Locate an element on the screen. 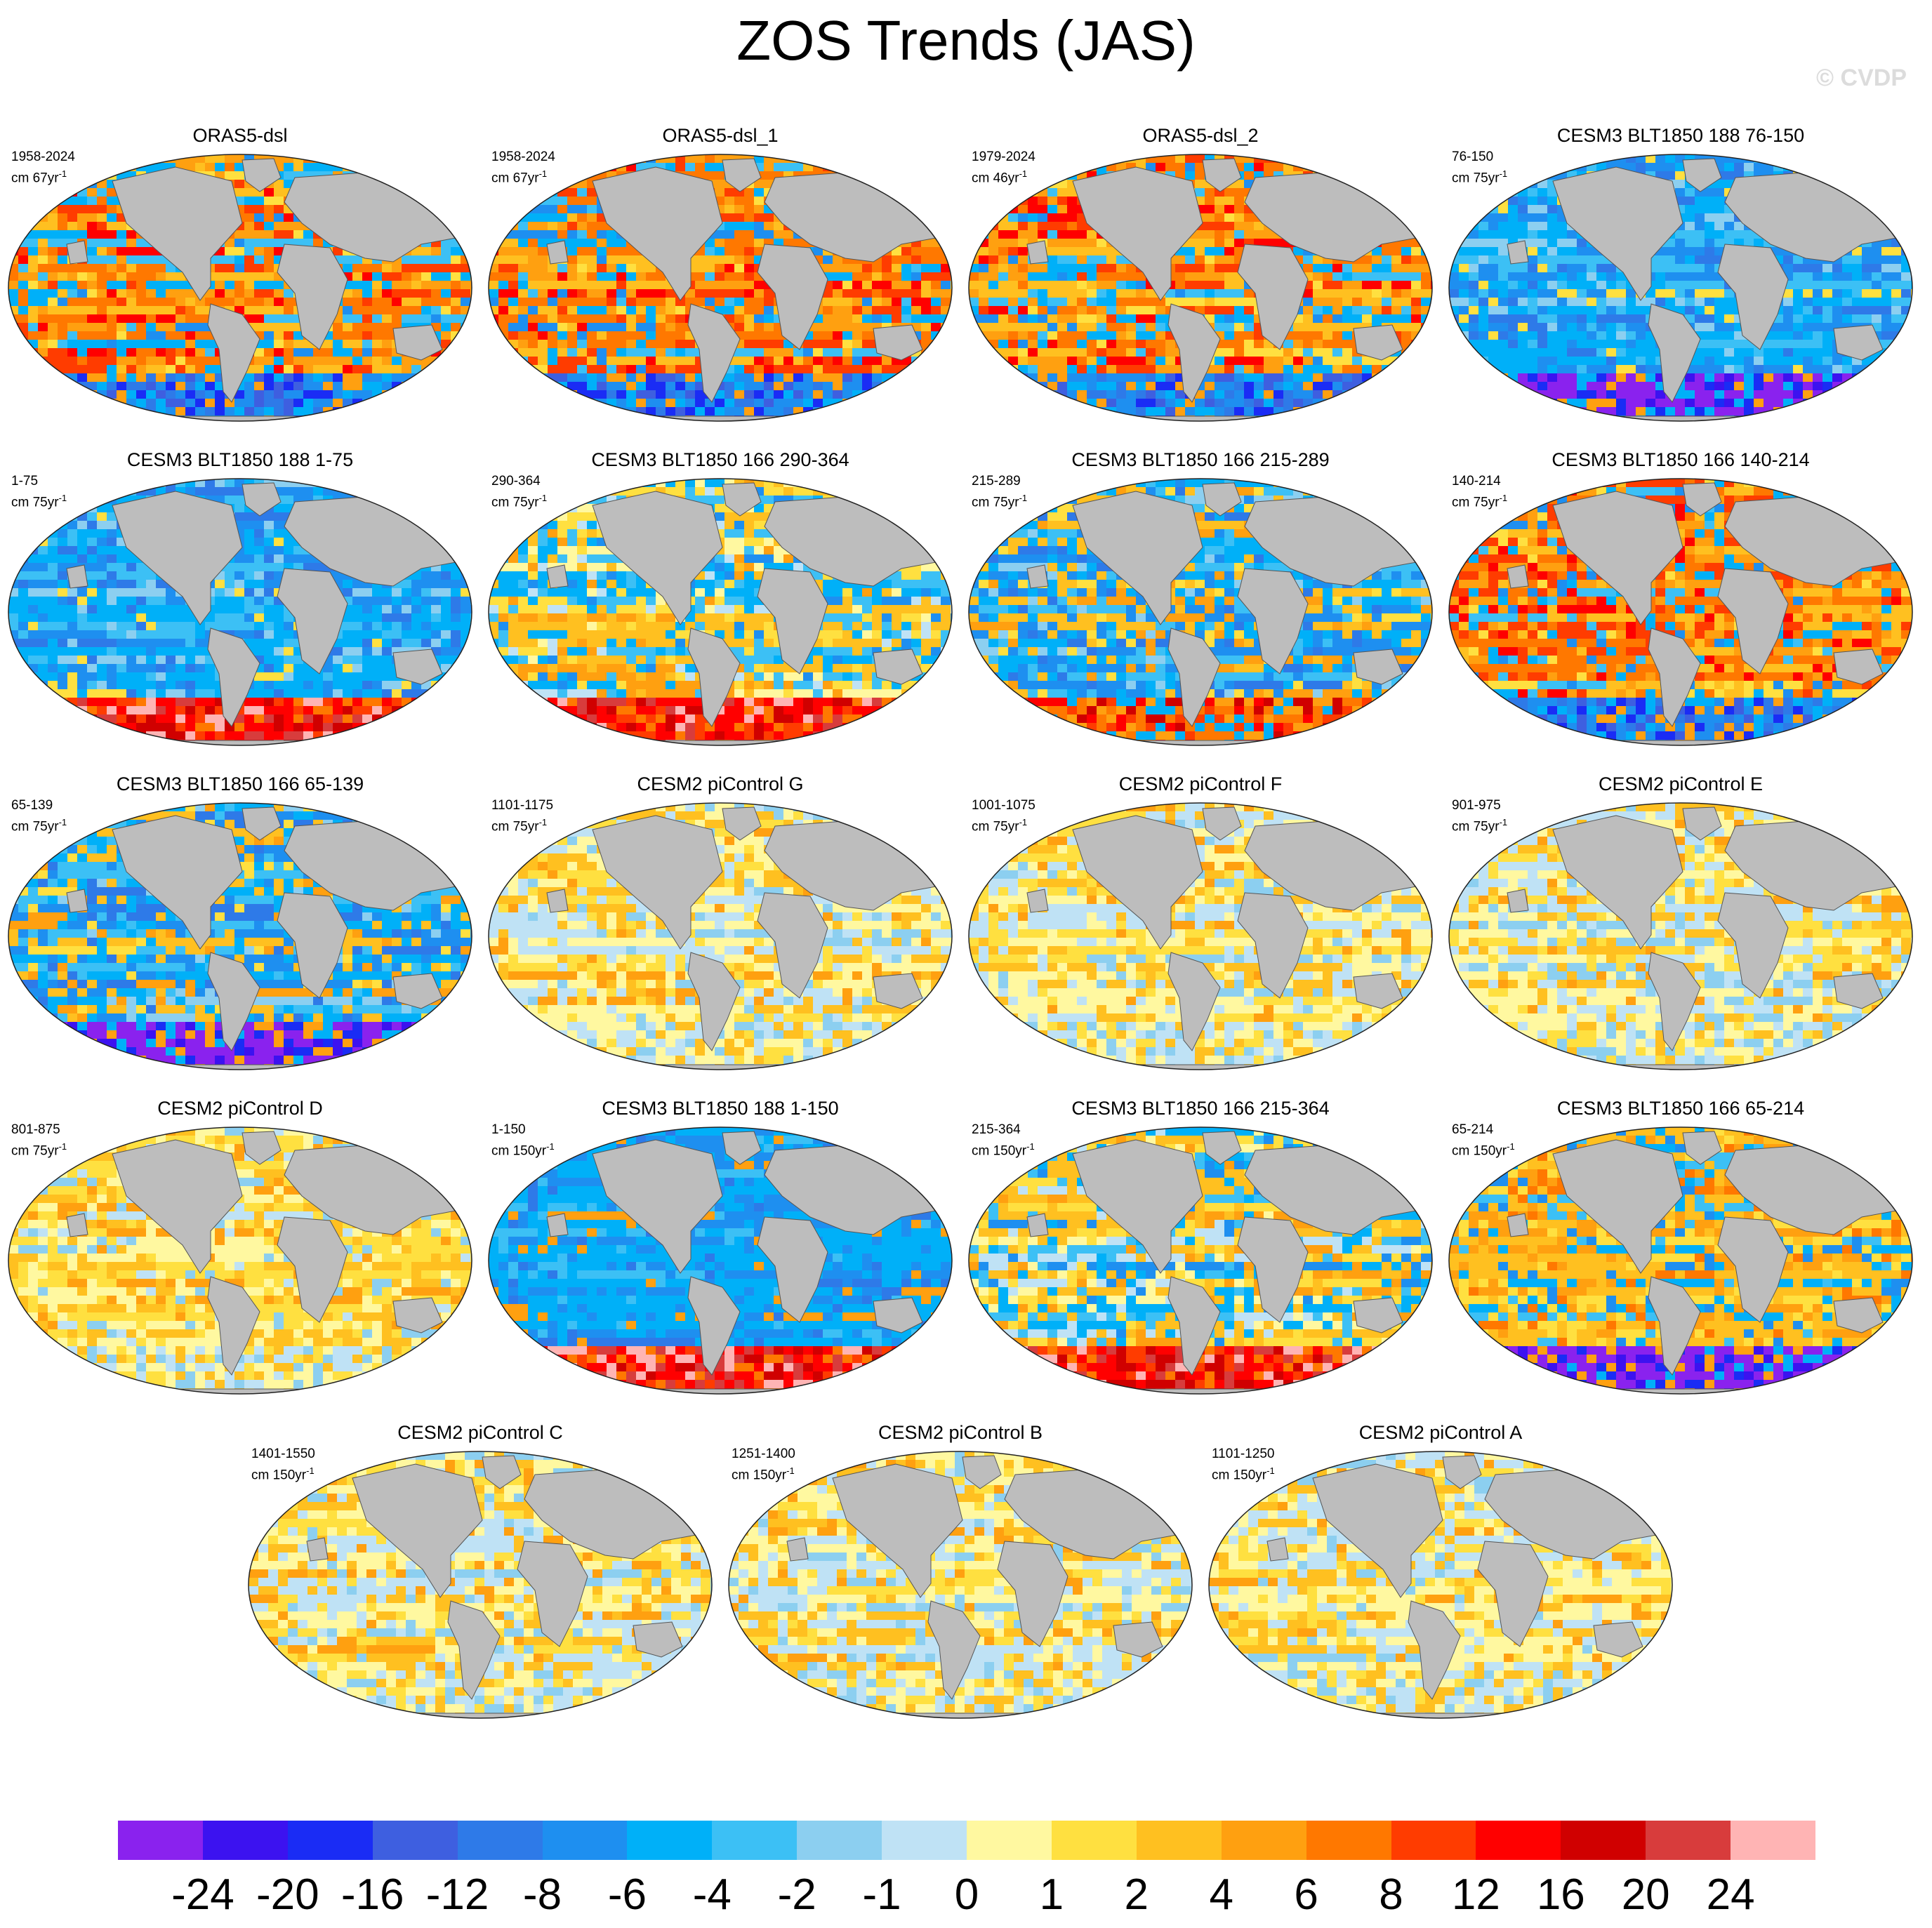  colorbar-tick-label: -12 is located at coordinates (457, 1895).